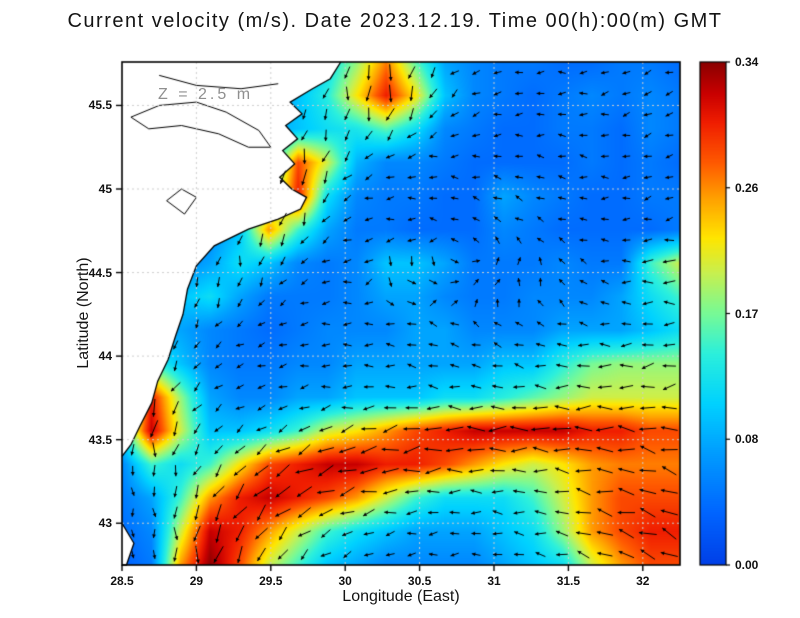  What do you see at coordinates (747, 187) in the screenshot?
I see `colorbar-tick-label: 0.26` at bounding box center [747, 187].